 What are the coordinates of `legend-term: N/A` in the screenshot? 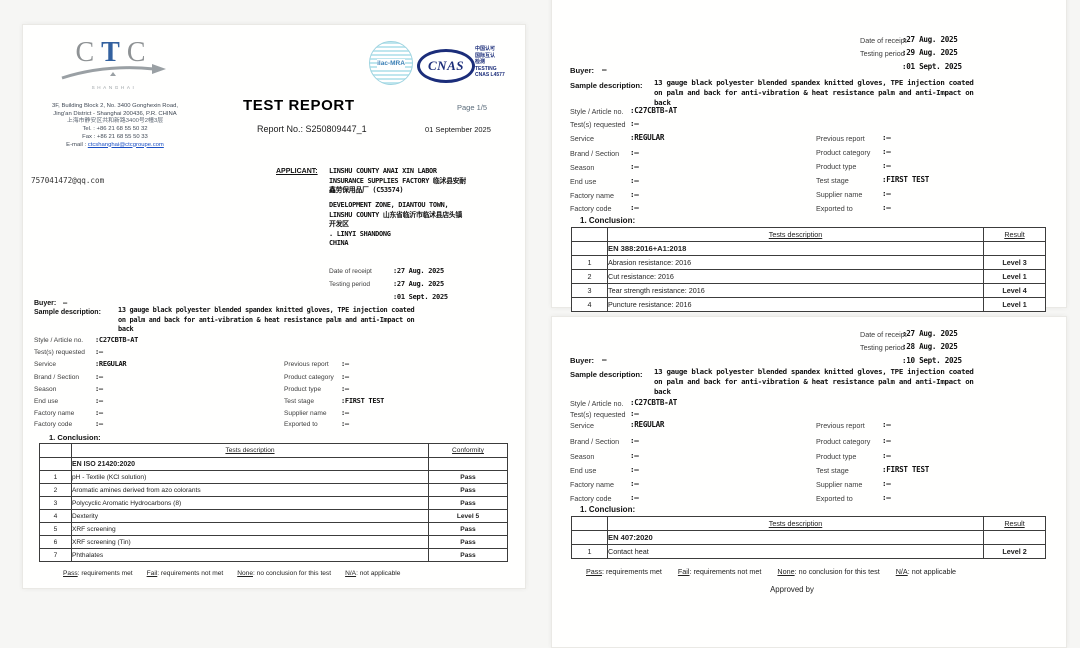 It's located at (351, 573).